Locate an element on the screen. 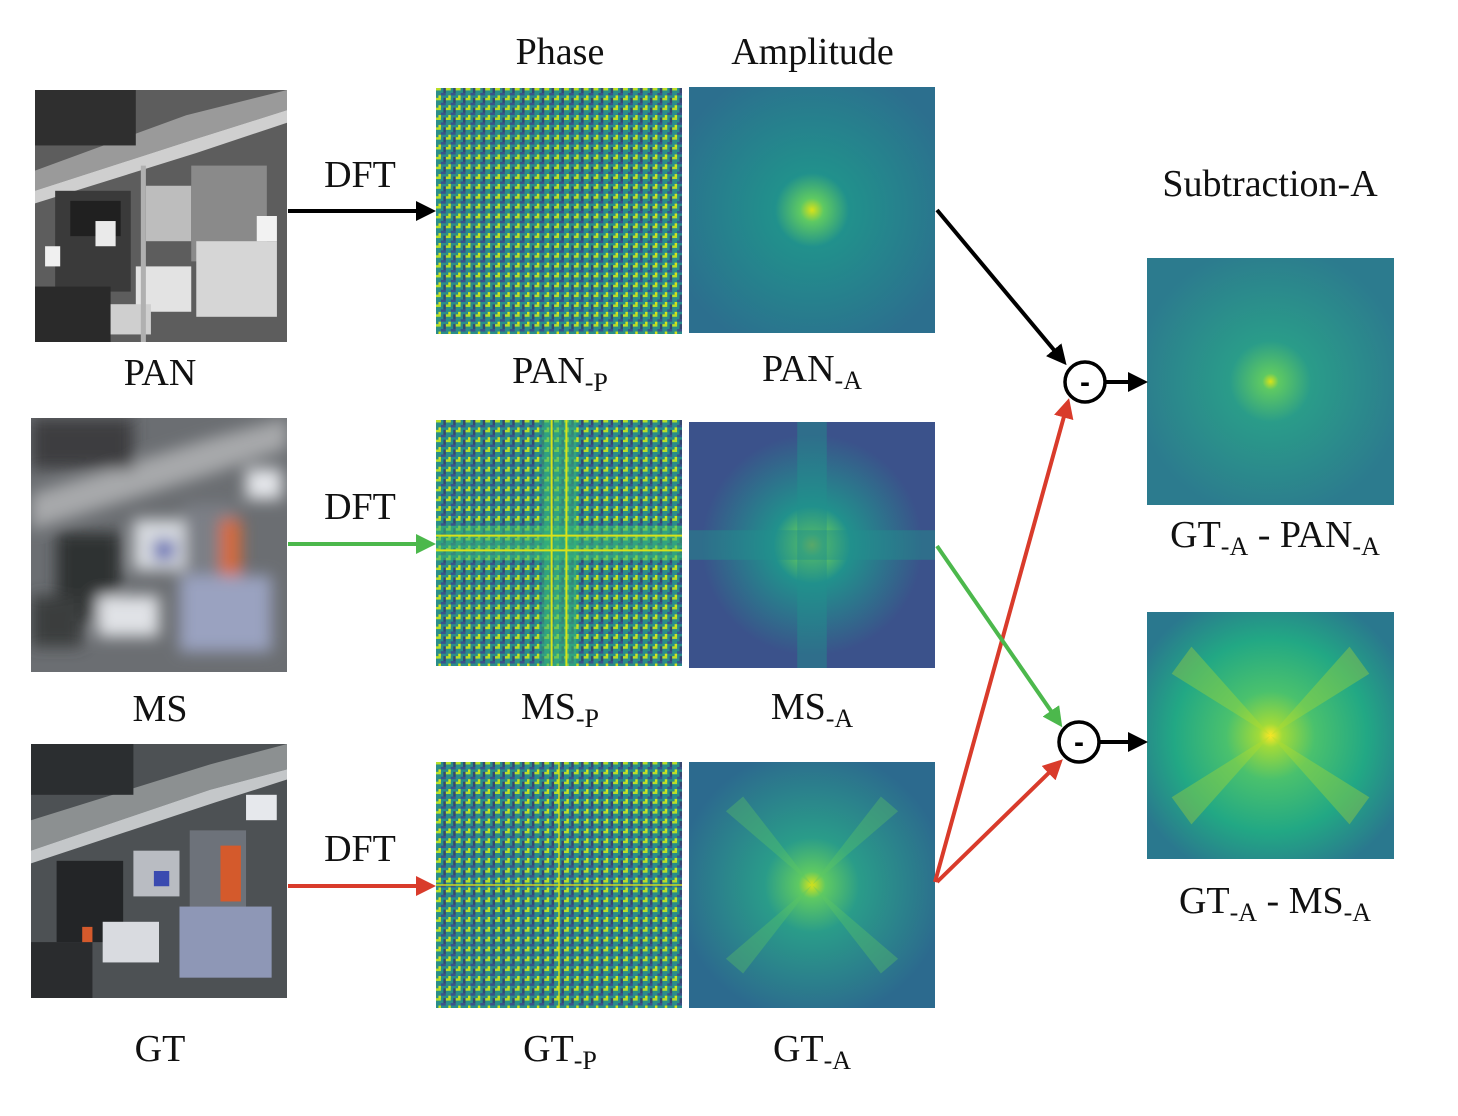 The height and width of the screenshot is (1116, 1458). gt-phase-label: GT-P is located at coordinates (560, 1051).